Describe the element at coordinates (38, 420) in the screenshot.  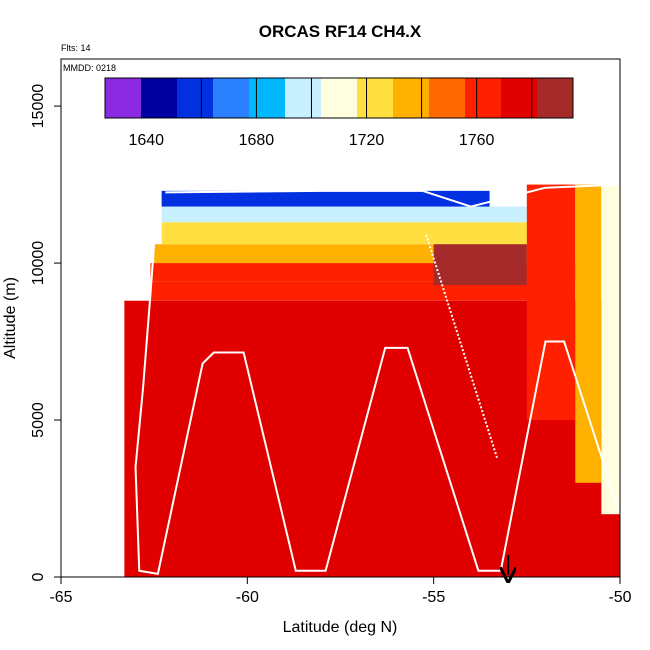
I see `y-tick-label: 5000` at that location.